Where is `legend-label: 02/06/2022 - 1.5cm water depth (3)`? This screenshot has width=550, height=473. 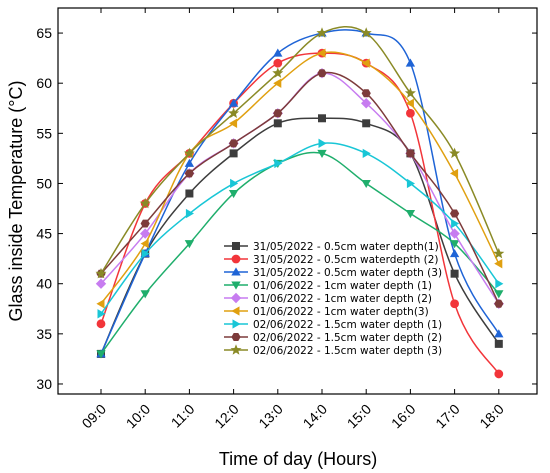
legend-label: 02/06/2022 - 1.5cm water depth (3) is located at coordinates (347, 351).